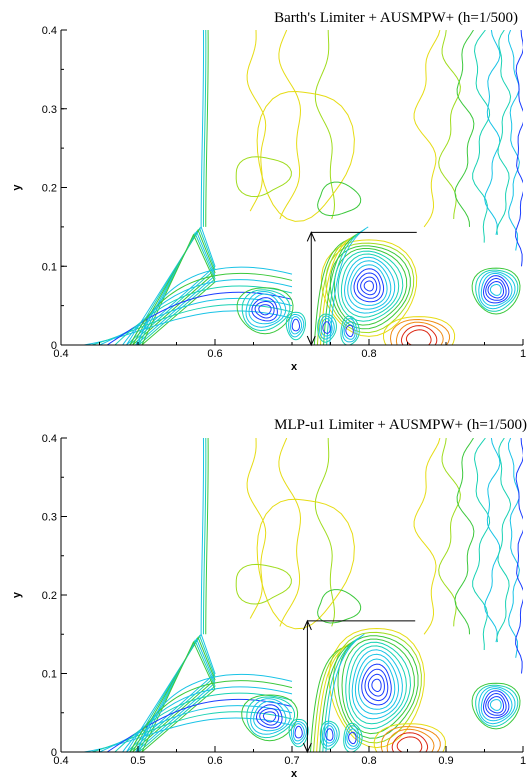  What do you see at coordinates (294, 774) in the screenshot?
I see `x-axis-label: x` at bounding box center [294, 774].